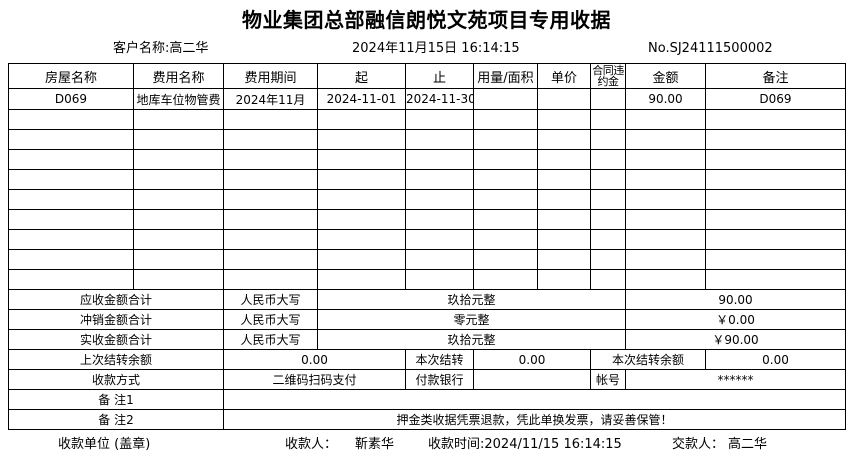 This screenshot has width=853, height=456. I want to click on value-writeoff-amount: ￥0.00, so click(735, 319).